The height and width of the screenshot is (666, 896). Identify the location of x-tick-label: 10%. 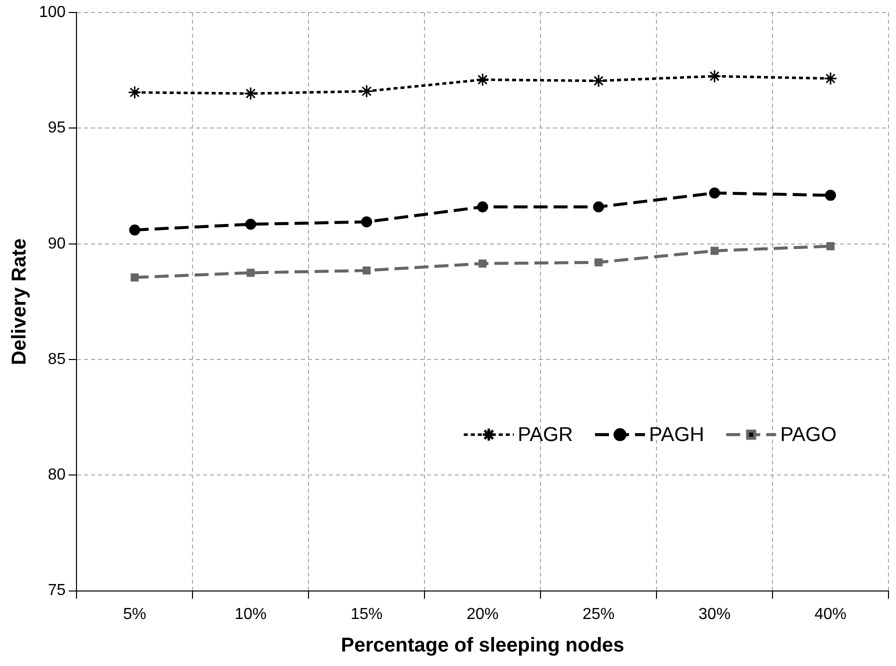
(250, 614).